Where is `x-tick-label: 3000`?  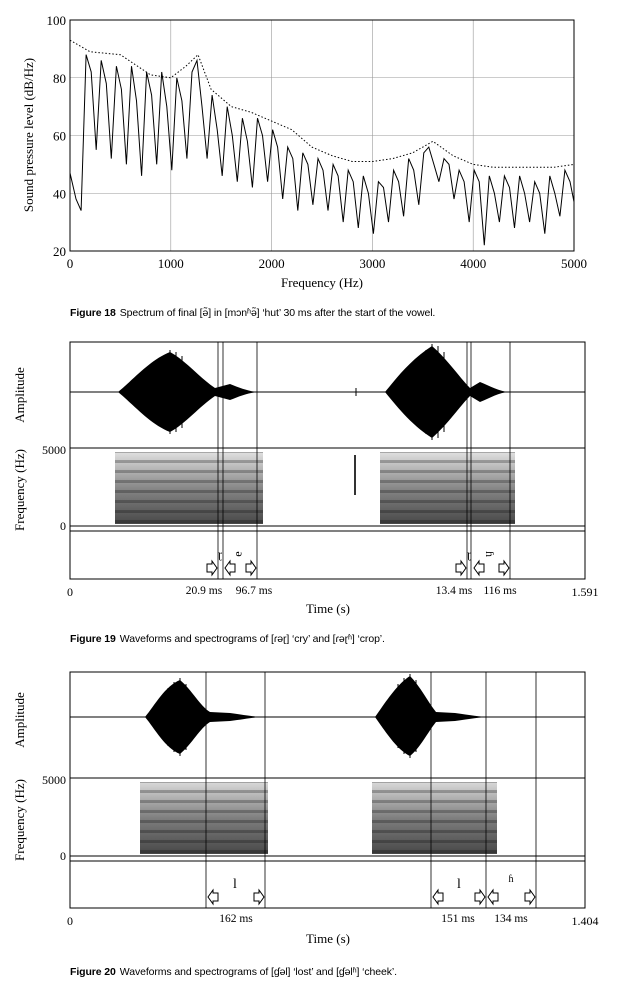
x-tick-label: 3000 is located at coordinates (372, 263).